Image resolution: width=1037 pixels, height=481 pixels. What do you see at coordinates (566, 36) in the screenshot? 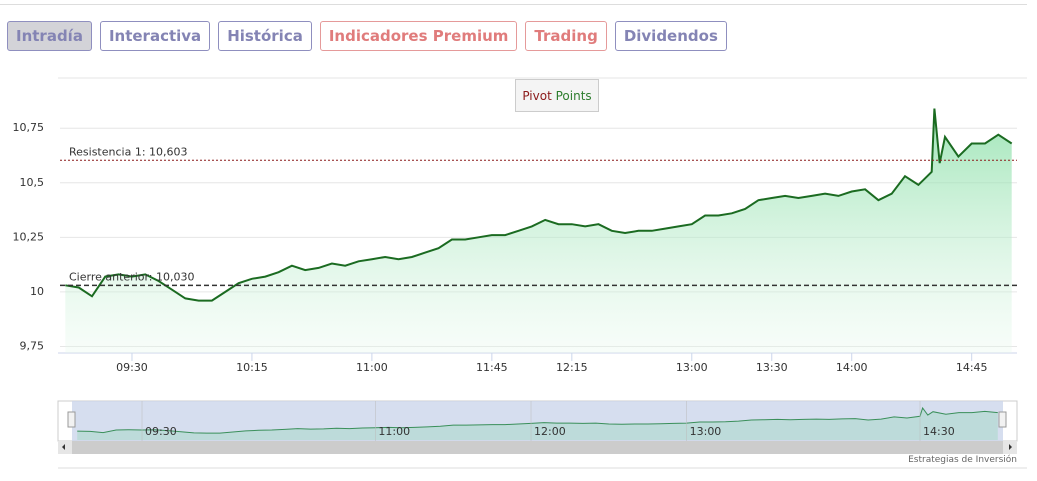
I see `tab: Trading` at bounding box center [566, 36].